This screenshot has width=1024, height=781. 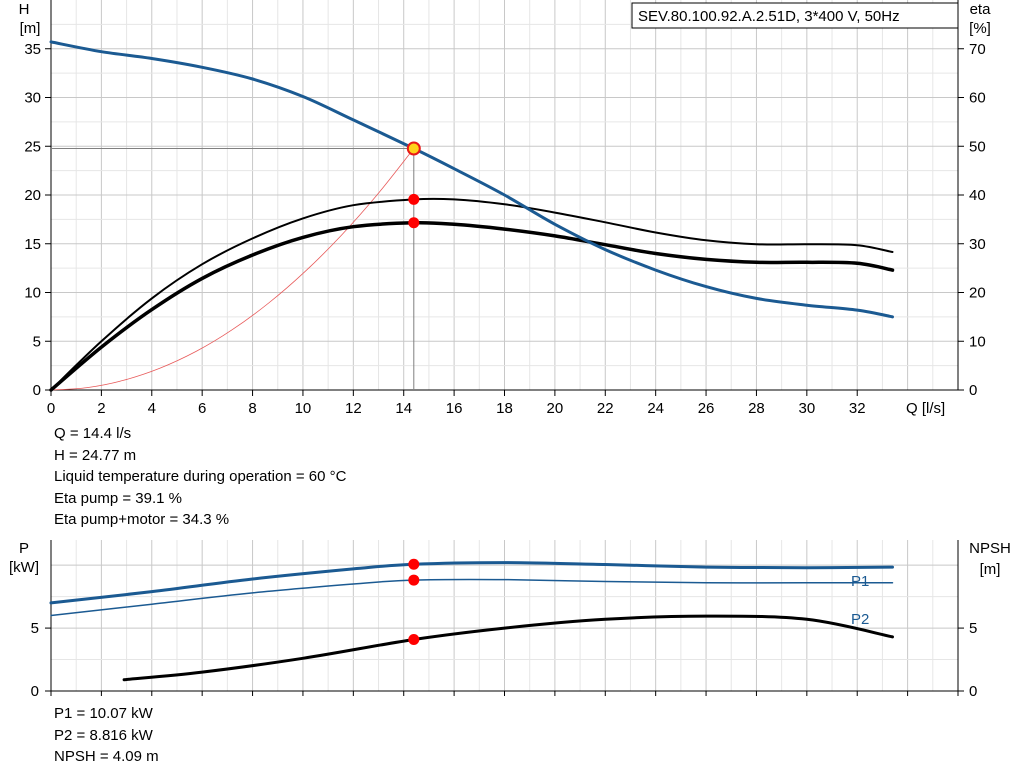 What do you see at coordinates (990, 569) in the screenshot?
I see `npsh-axis-unit: [m]` at bounding box center [990, 569].